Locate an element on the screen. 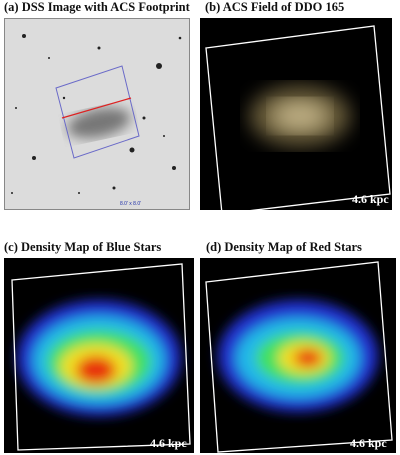 This screenshot has height=455, width=400. panel-title: (a) DSS Image with ACS Footprint is located at coordinates (97, 7).